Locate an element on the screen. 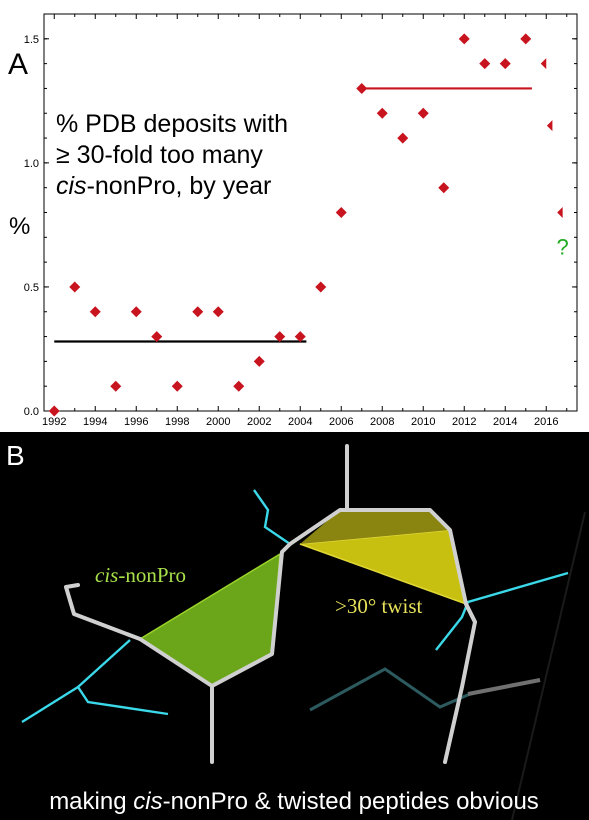 The width and height of the screenshot is (589, 820). y-tick-label: 0.0 is located at coordinates (31, 412).